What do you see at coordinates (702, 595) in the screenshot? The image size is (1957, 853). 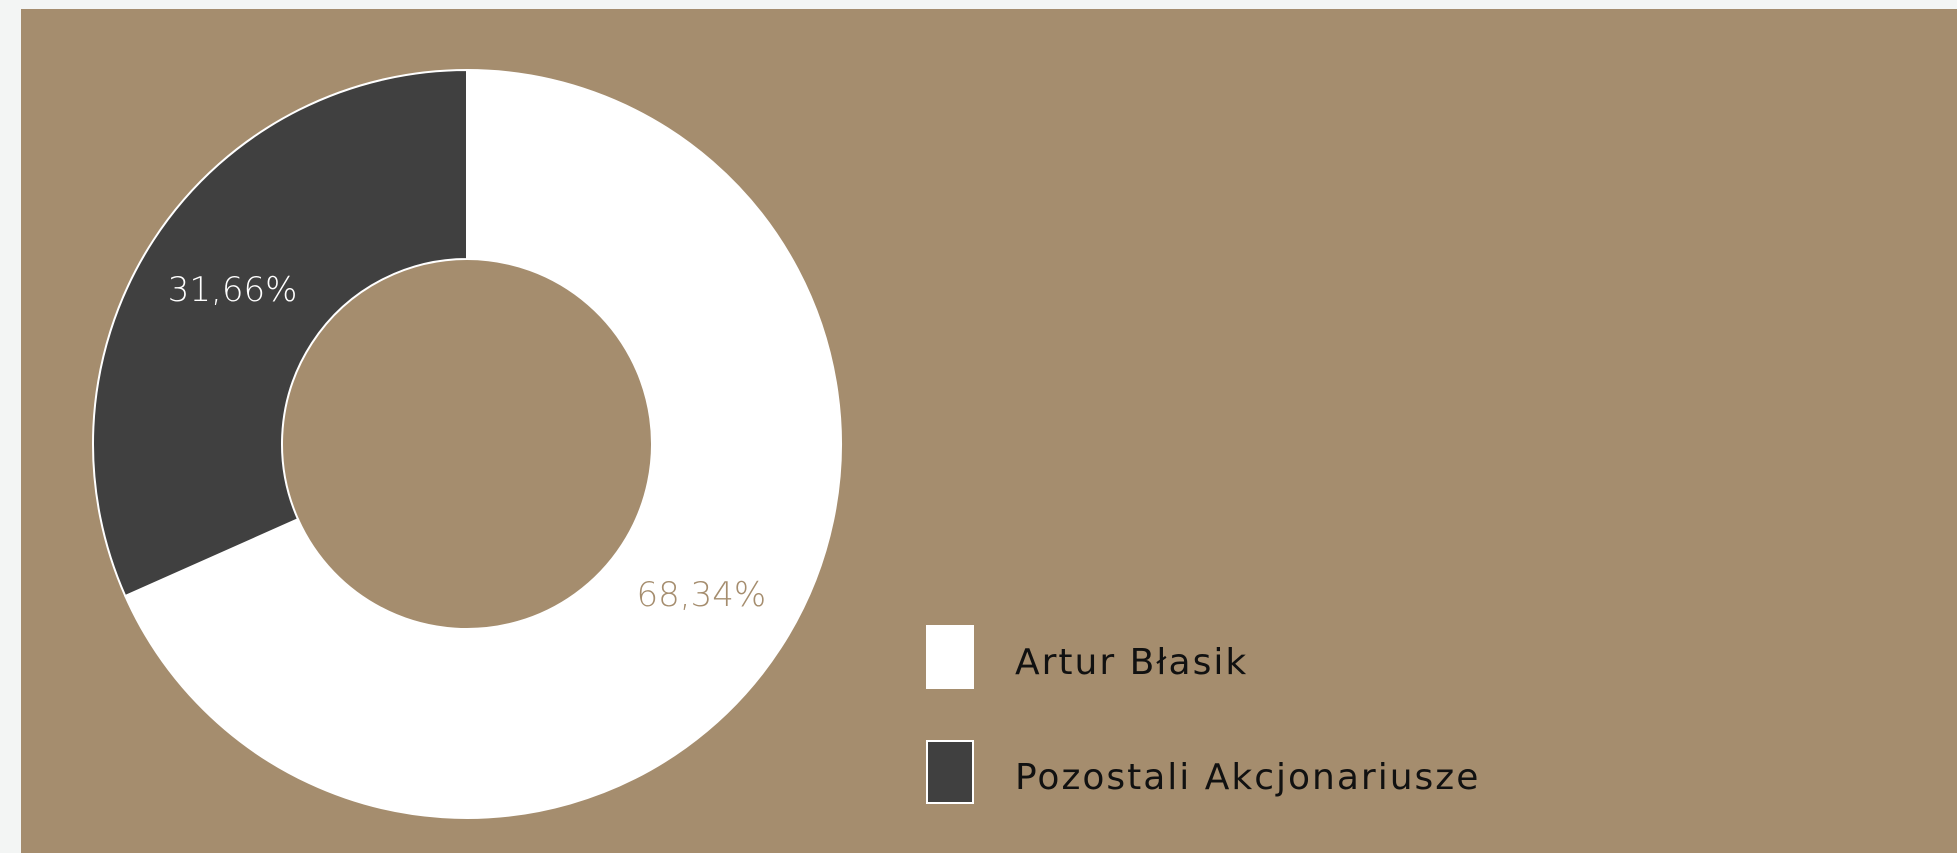 I see `data-label: 68,34%` at bounding box center [702, 595].